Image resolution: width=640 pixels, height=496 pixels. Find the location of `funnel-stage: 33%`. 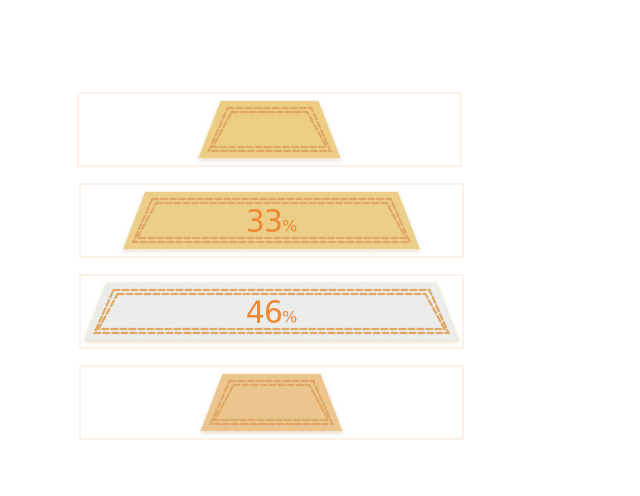

funnel-stage: 33% is located at coordinates (271, 220).